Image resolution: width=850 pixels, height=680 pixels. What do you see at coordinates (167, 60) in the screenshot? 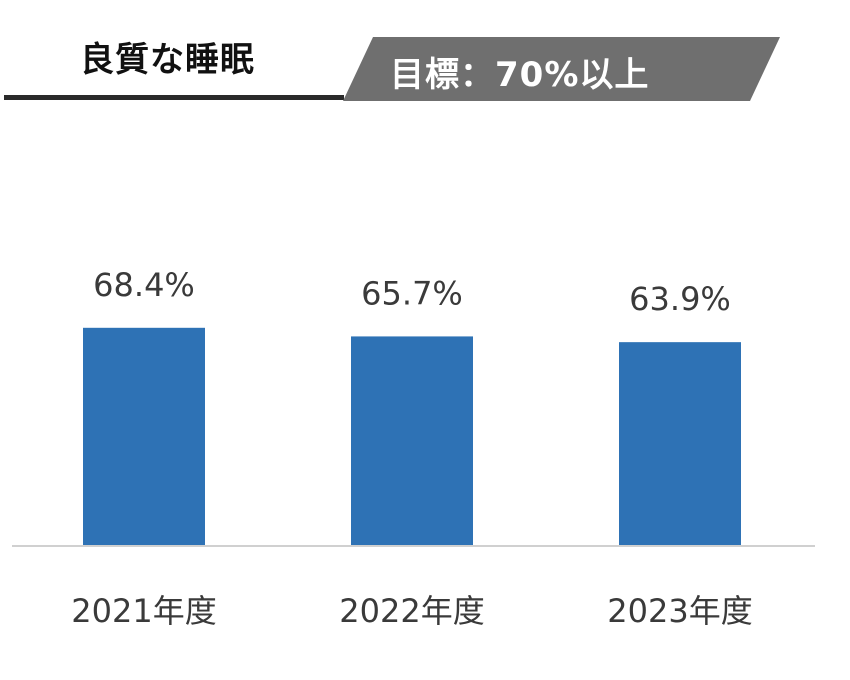
I see `chart-title: 良質な睡眠` at bounding box center [167, 60].